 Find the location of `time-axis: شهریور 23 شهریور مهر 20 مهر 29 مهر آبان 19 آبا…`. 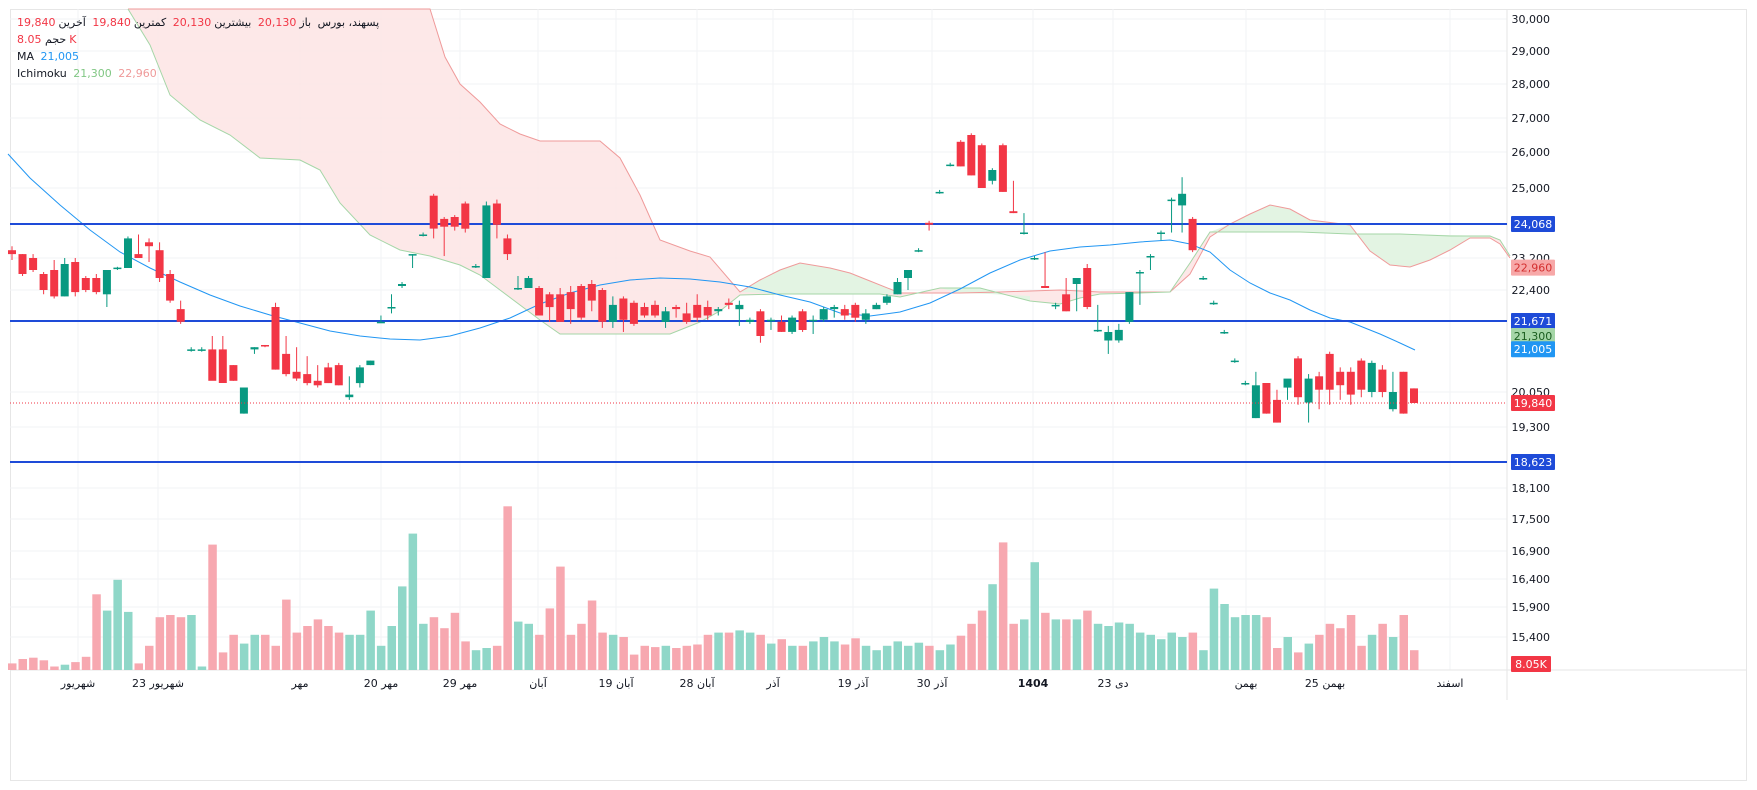

time-axis: شهریور 23 شهریور مهر 20 مهر 29 مهر آبان 19 آبا… is located at coordinates (762, 683).